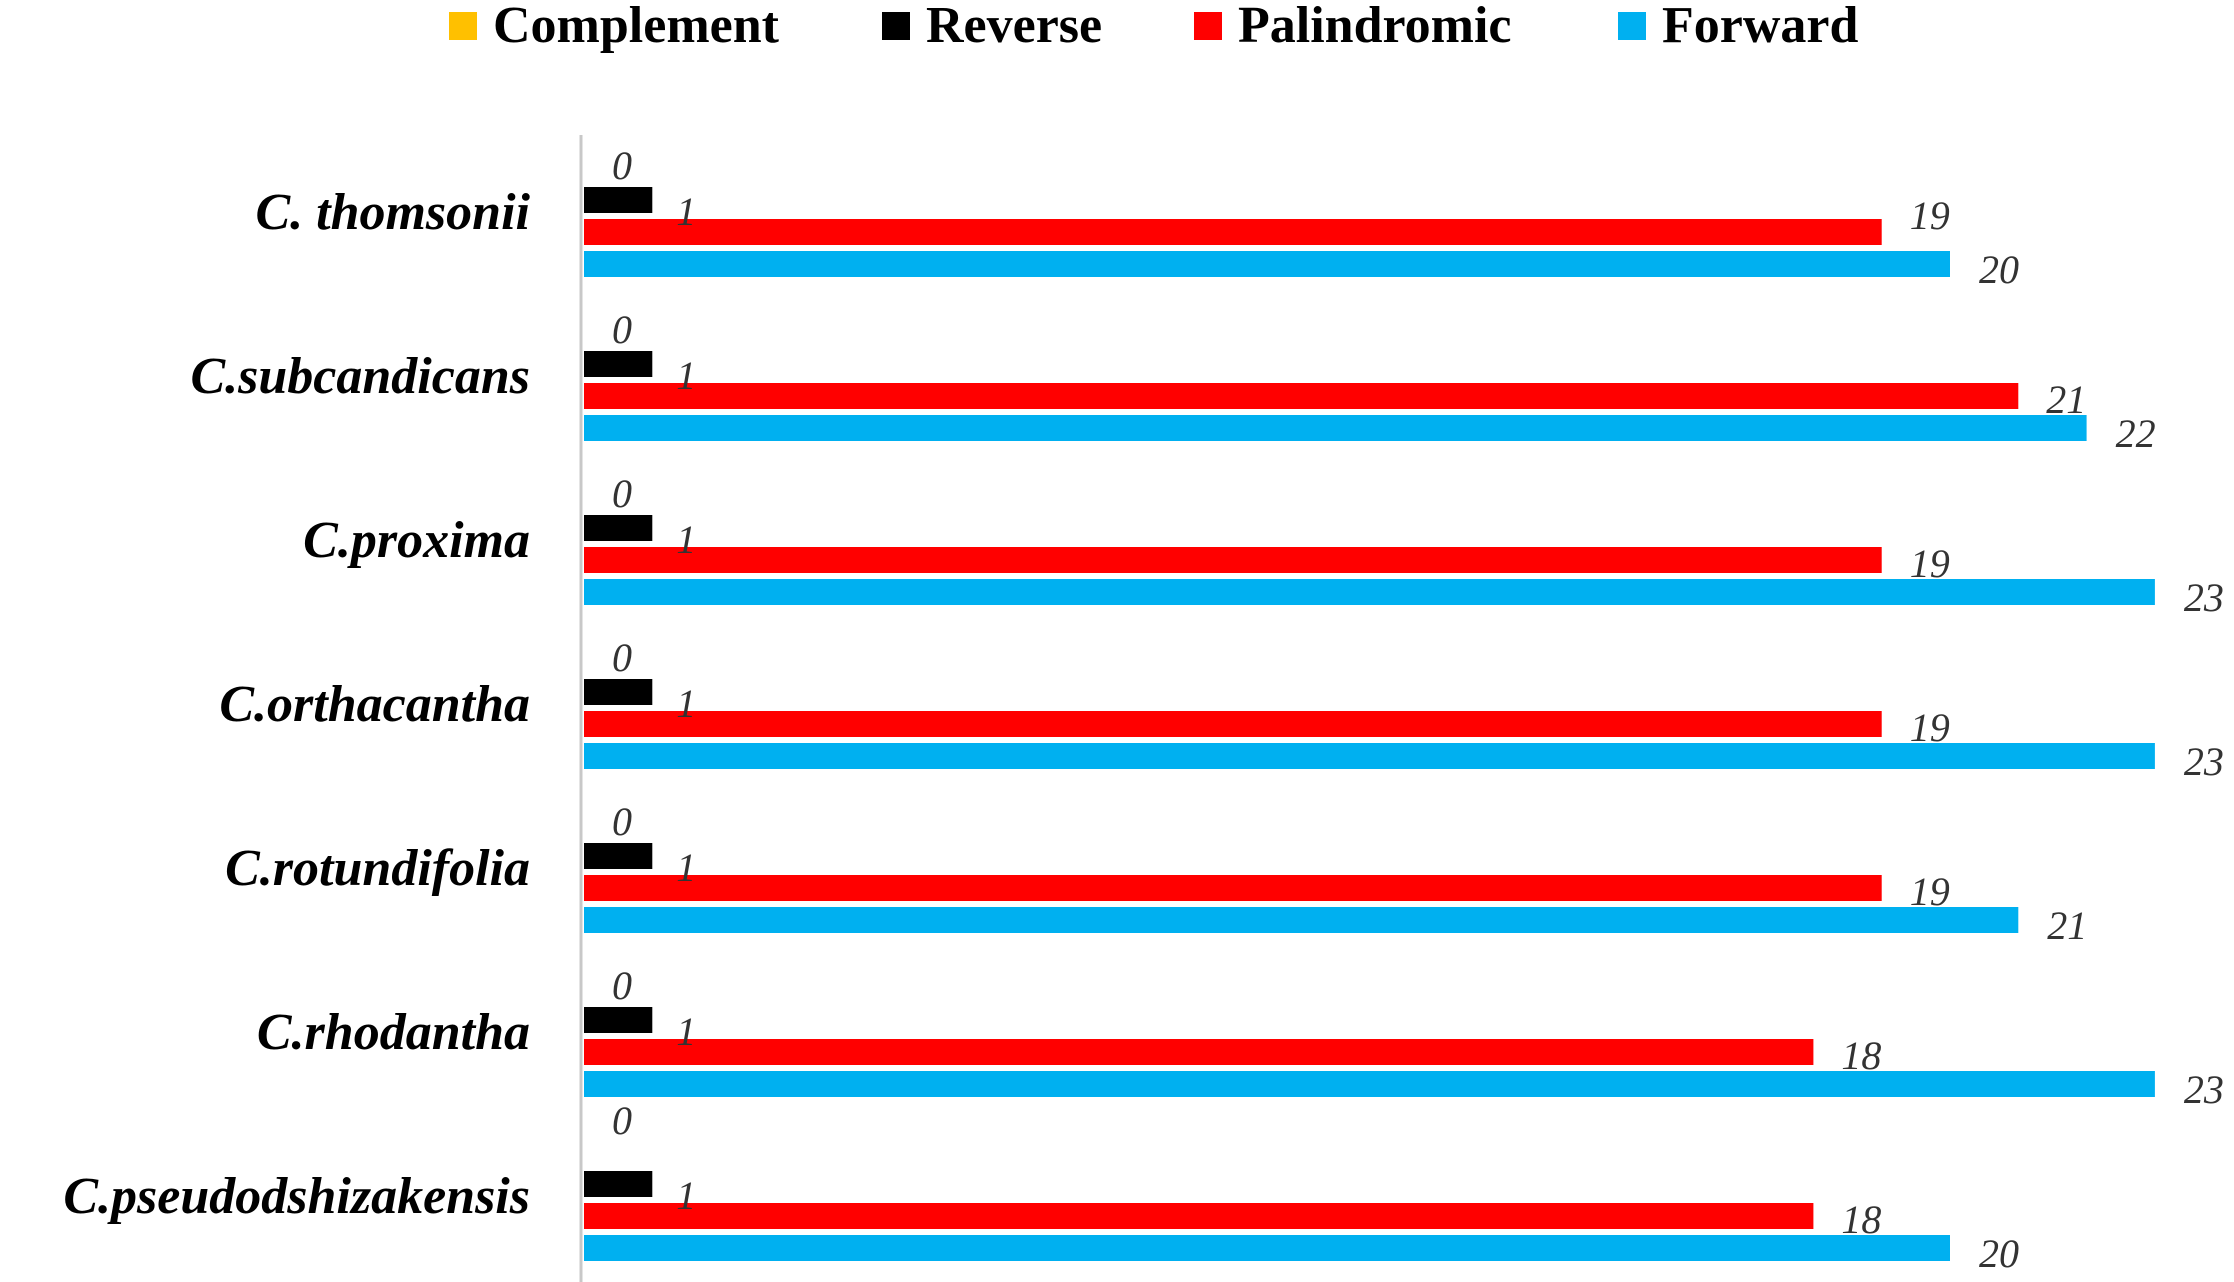 The height and width of the screenshot is (1282, 2234). Describe the element at coordinates (377, 868) in the screenshot. I see `category-label: C.rotundifolia` at that location.